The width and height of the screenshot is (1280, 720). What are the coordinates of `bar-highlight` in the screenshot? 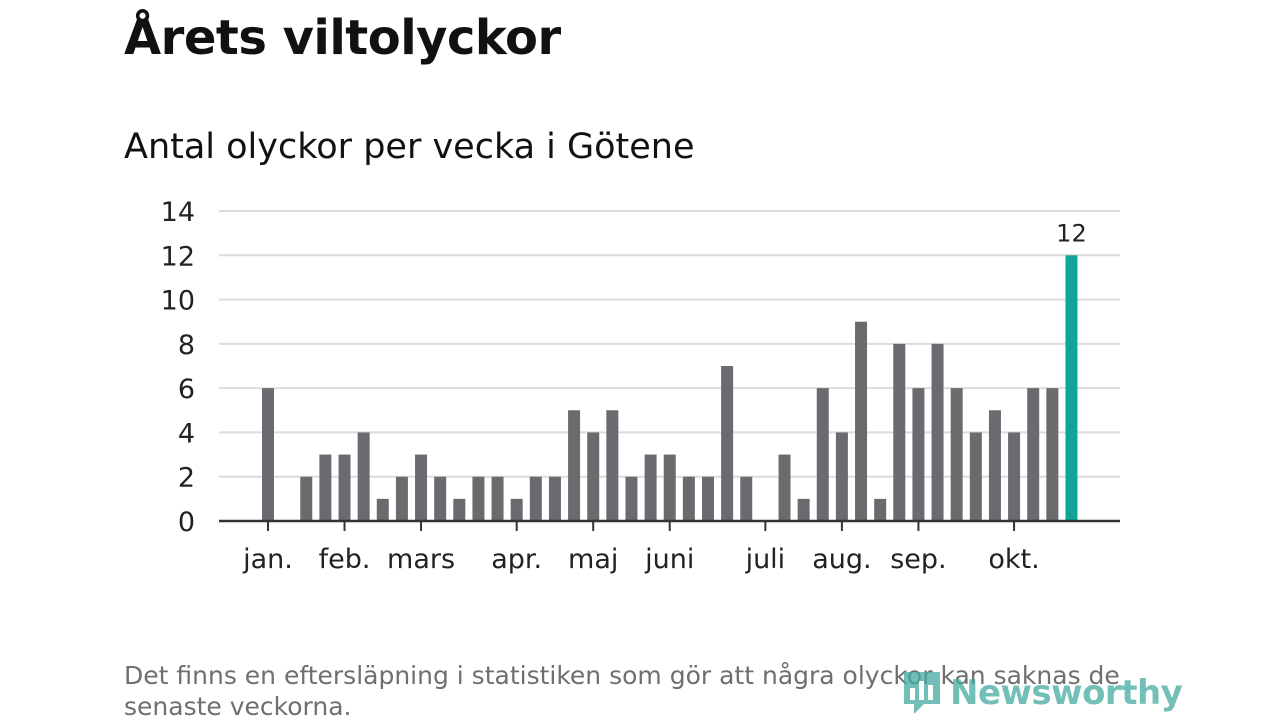 It's located at (1071, 388).